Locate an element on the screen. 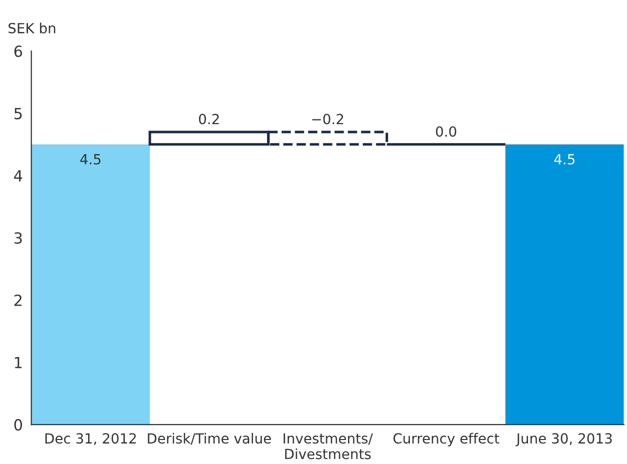 The width and height of the screenshot is (627, 464). x-tick-label: June 30, 2013 is located at coordinates (564, 439).